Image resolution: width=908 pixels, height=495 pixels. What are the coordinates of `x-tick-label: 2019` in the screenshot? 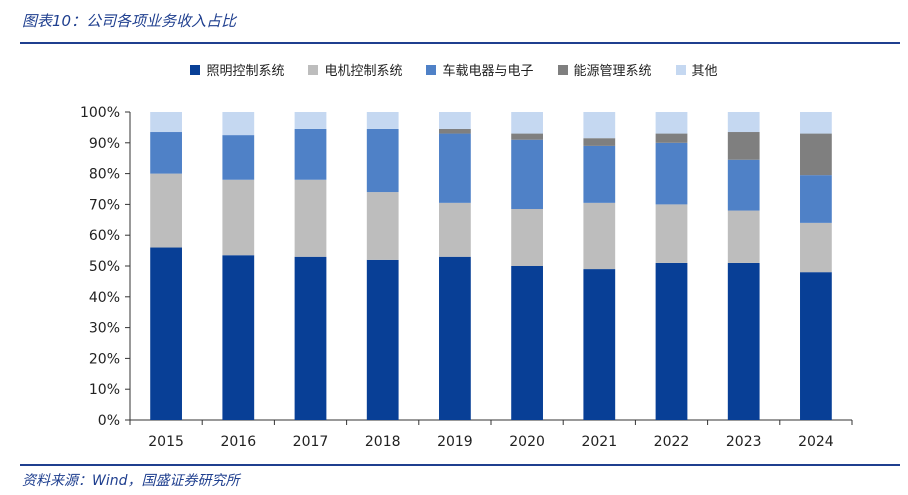 It's located at (455, 442).